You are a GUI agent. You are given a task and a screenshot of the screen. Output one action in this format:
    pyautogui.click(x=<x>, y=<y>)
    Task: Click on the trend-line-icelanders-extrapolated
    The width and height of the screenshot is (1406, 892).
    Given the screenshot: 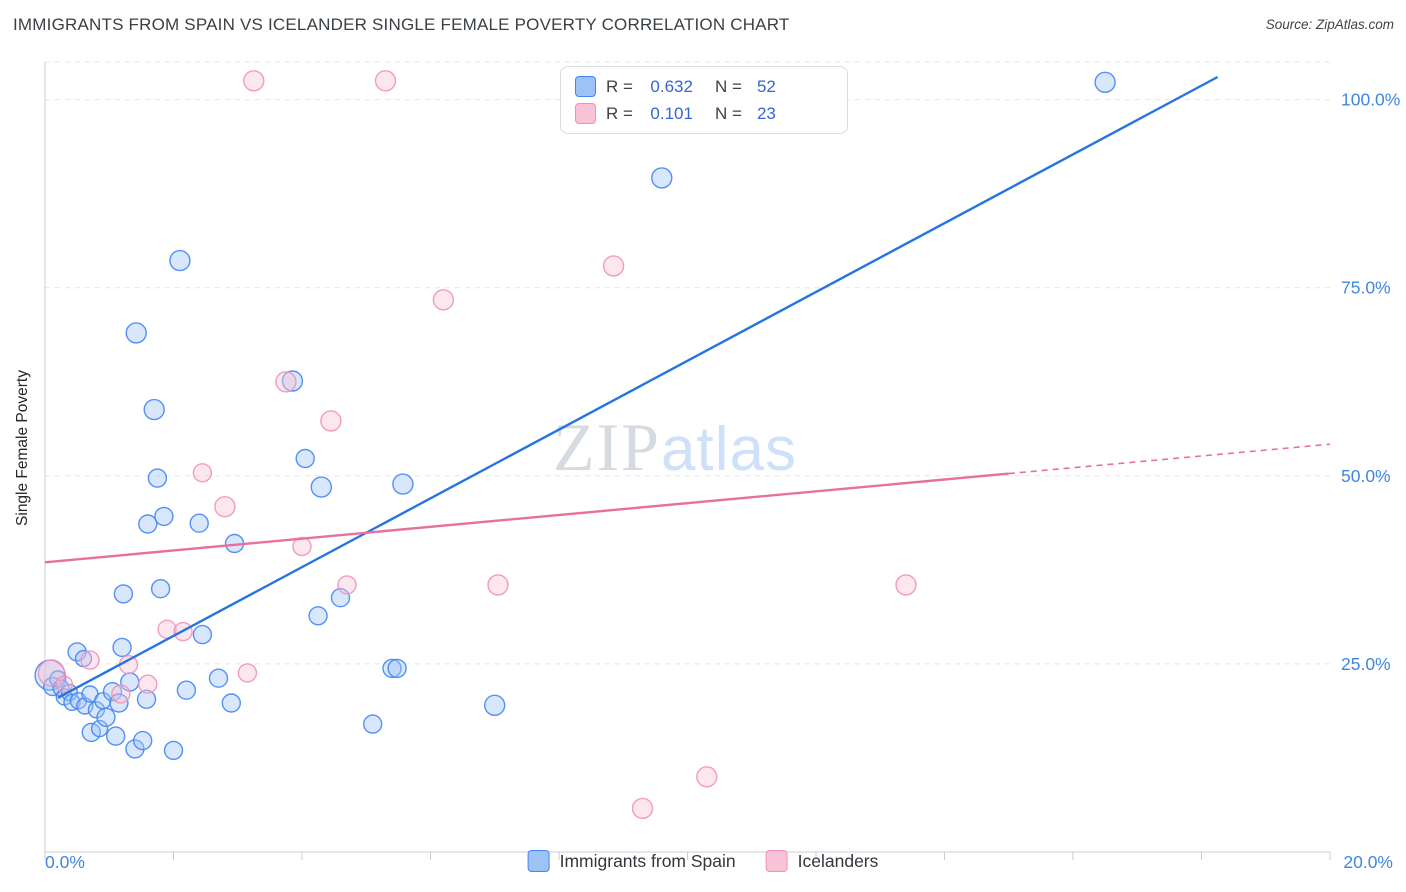 What is the action you would take?
    pyautogui.click(x=1169, y=459)
    